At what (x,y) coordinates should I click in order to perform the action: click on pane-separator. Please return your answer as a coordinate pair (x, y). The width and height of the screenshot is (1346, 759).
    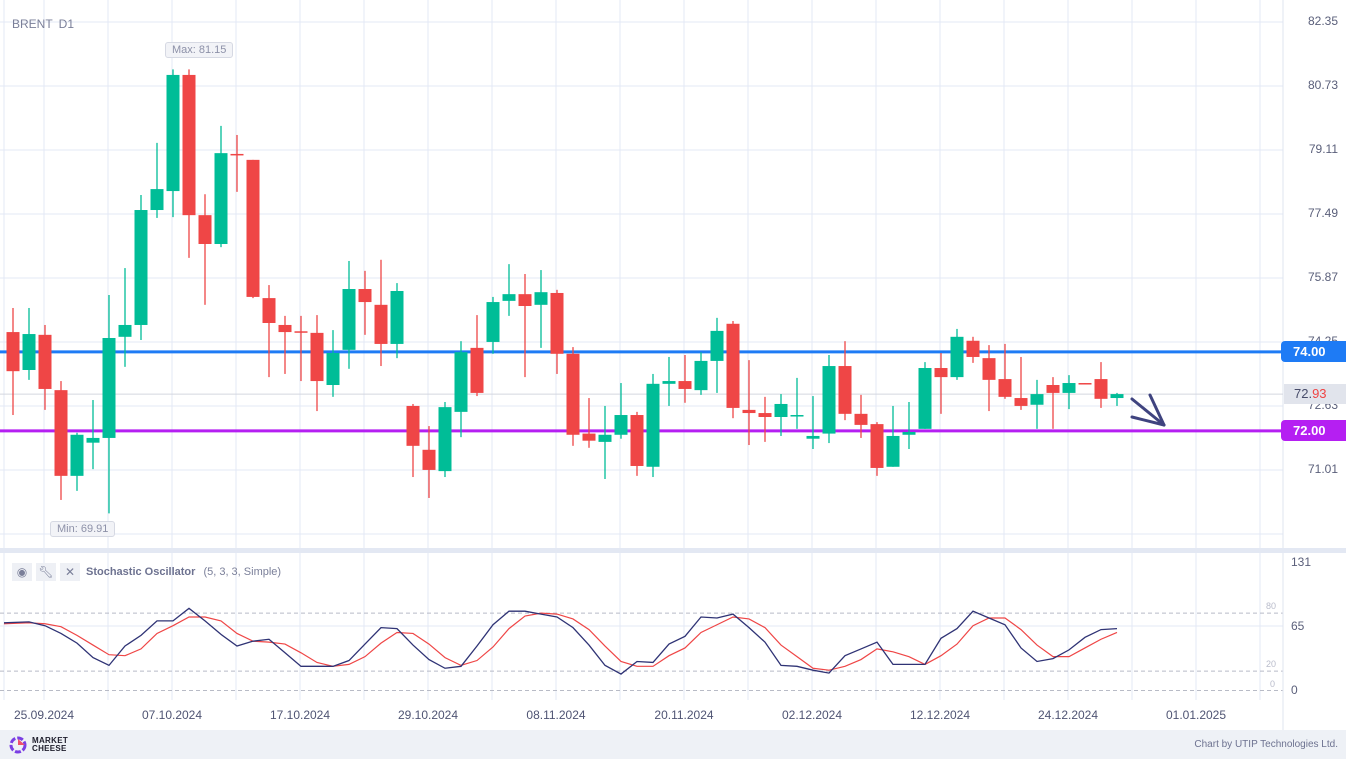
    Looking at the image, I should click on (673, 550).